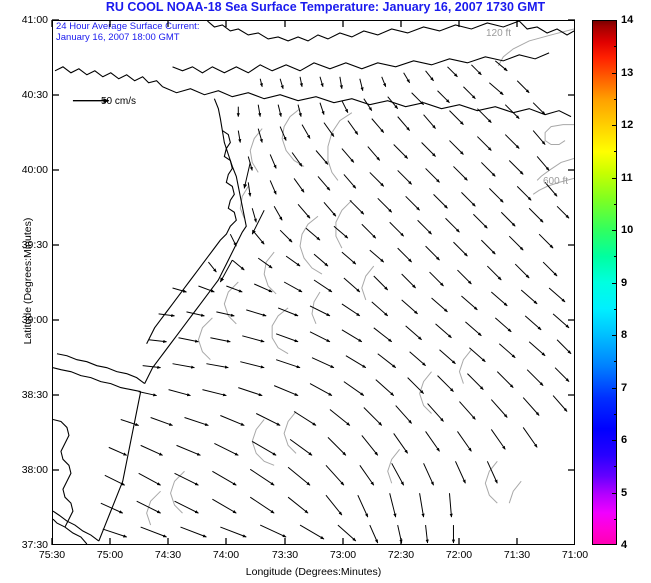 The width and height of the screenshot is (651, 583). I want to click on y-tick-label: 39:30, so click(34, 245).